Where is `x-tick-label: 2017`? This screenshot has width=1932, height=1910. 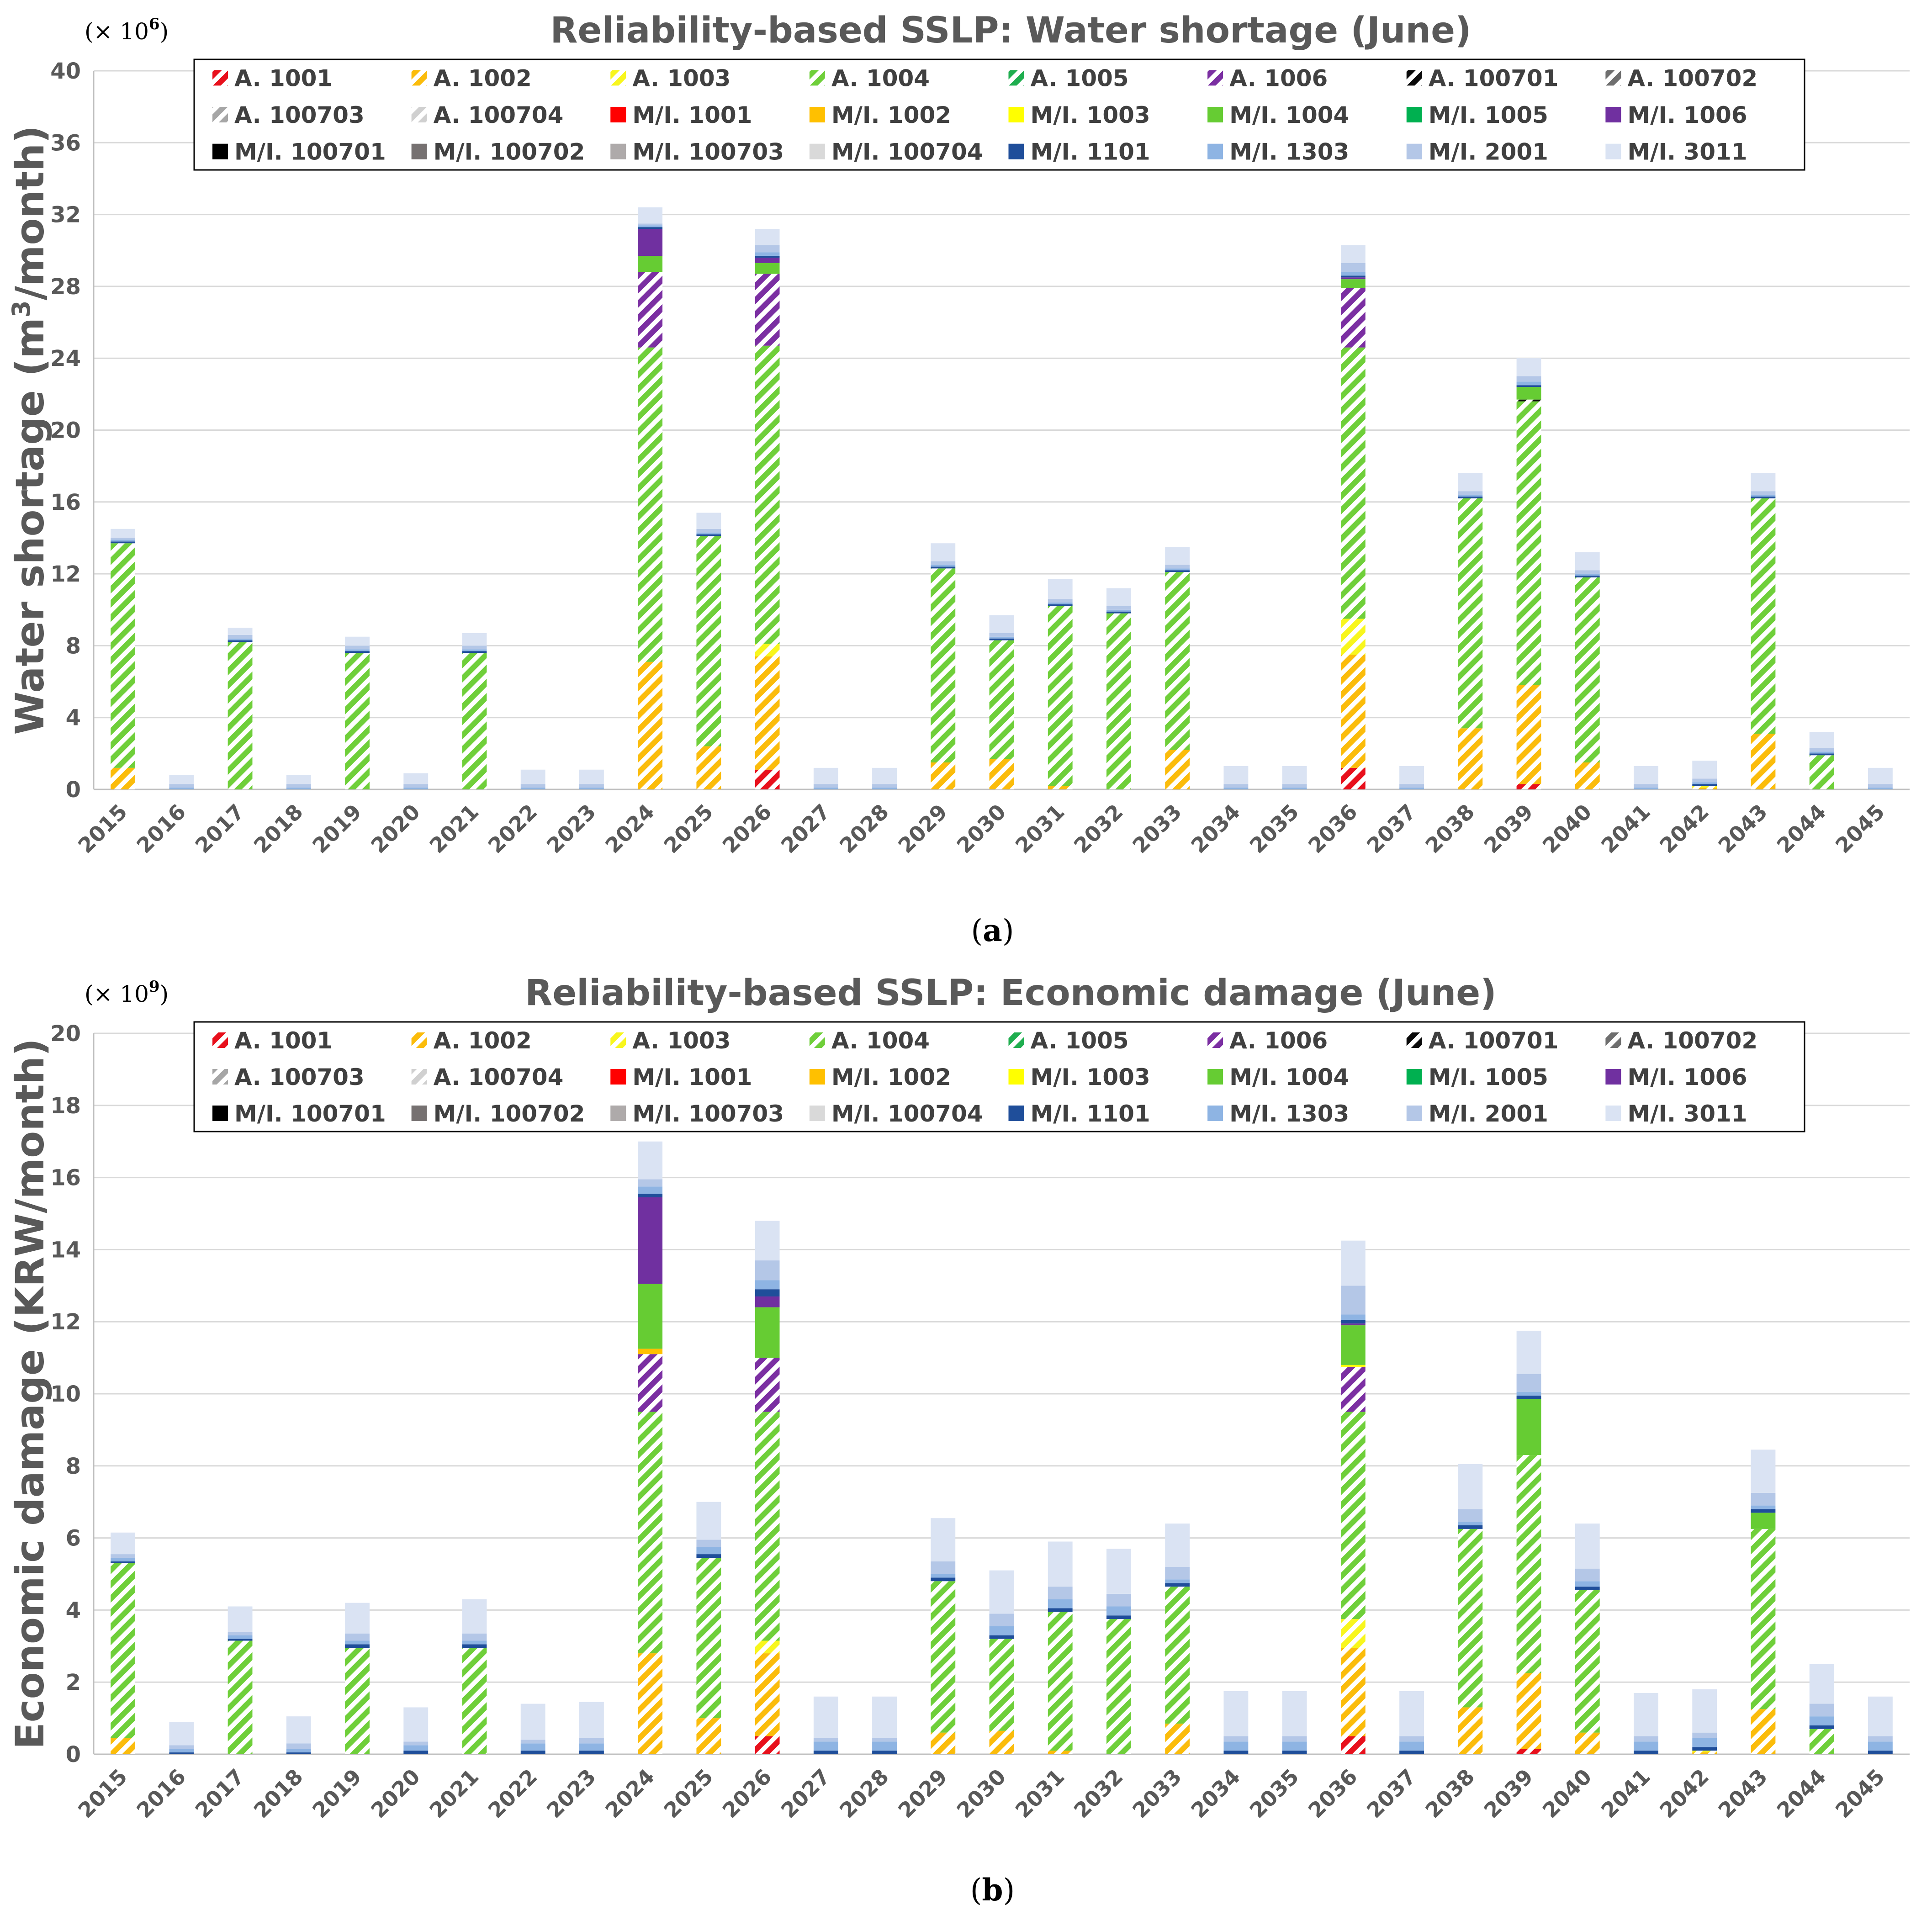 x-tick-label: 2017 is located at coordinates (220, 828).